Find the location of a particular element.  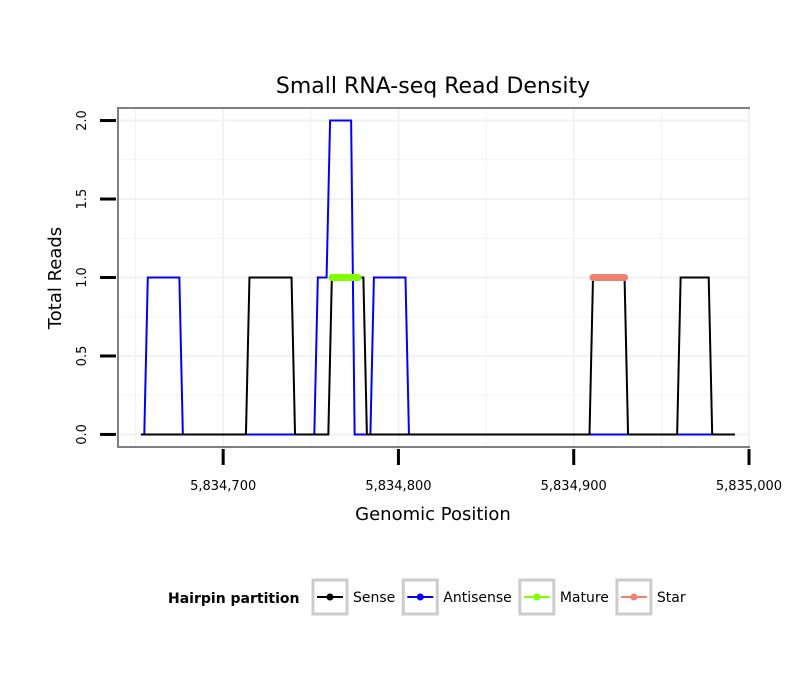

x-tick-label: 5,834,800 is located at coordinates (398, 486).